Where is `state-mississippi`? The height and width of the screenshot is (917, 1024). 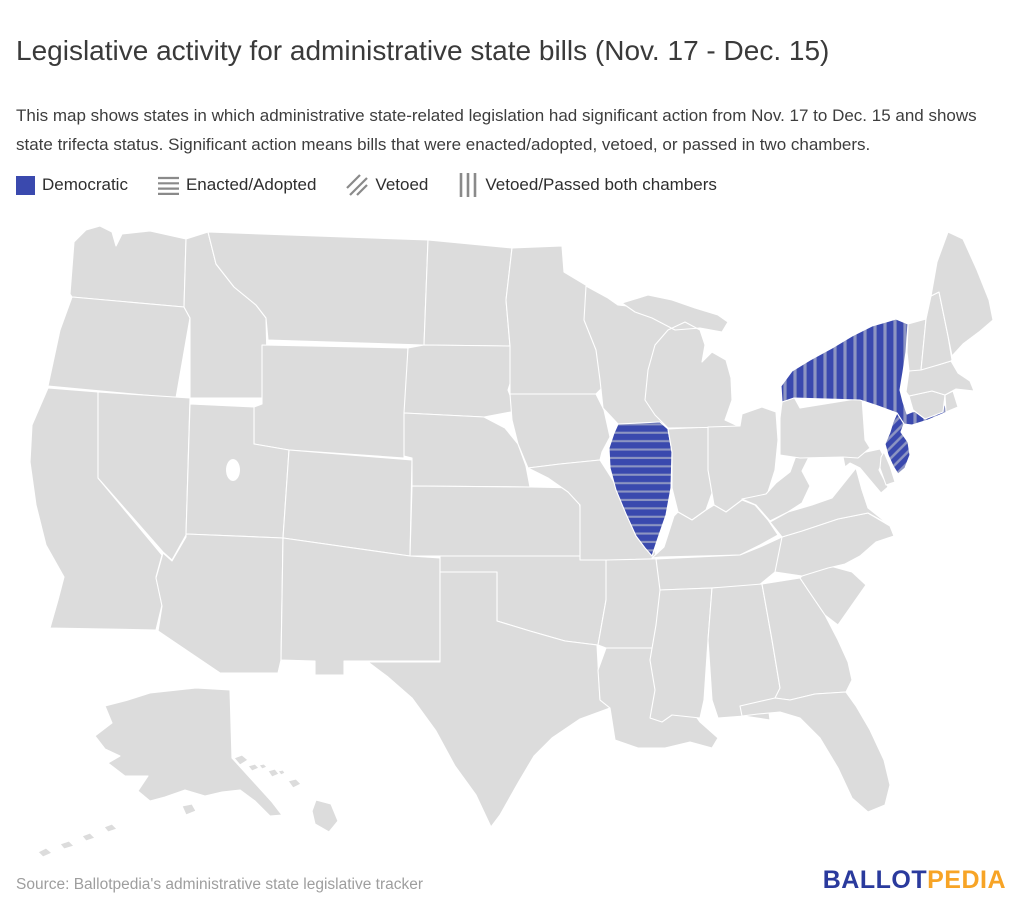 state-mississippi is located at coordinates (681, 655).